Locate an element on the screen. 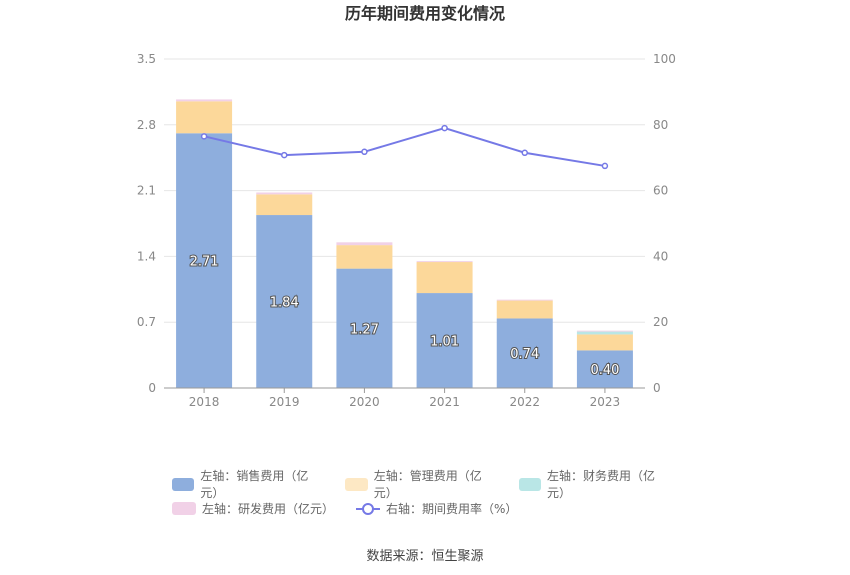 The width and height of the screenshot is (850, 575). rate-line is located at coordinates (404, 147).